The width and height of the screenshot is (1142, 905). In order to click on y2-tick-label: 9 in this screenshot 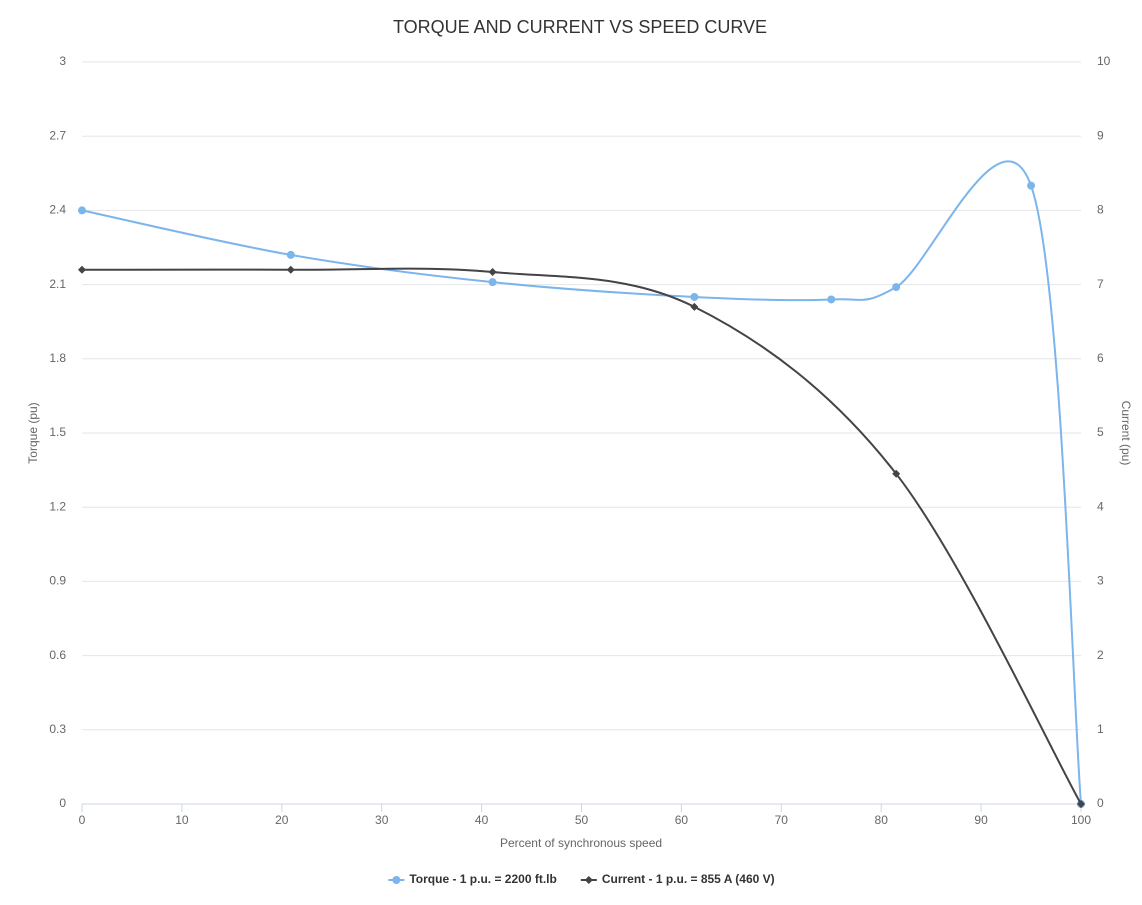, I will do `click(1100, 135)`.